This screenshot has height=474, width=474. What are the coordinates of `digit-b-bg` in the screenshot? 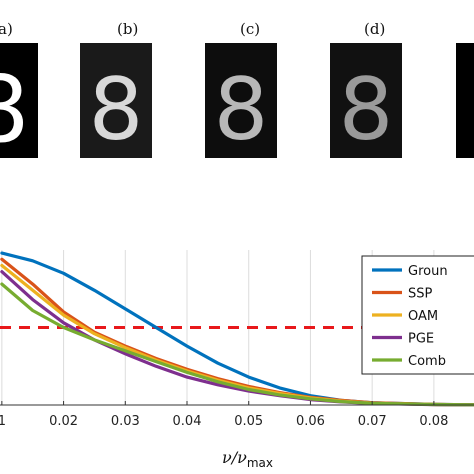 It's located at (116, 100).